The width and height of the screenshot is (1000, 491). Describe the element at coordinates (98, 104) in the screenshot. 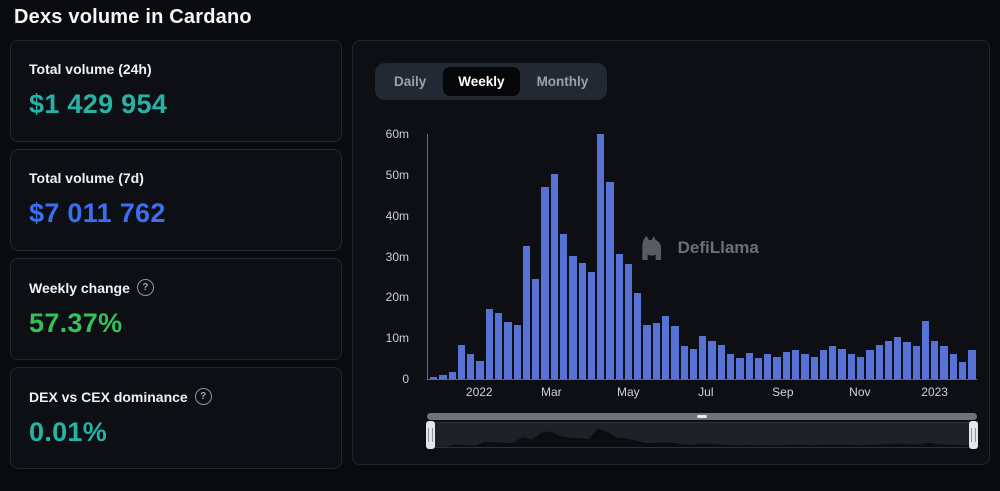

I see `stat-value: $1 429 954` at that location.